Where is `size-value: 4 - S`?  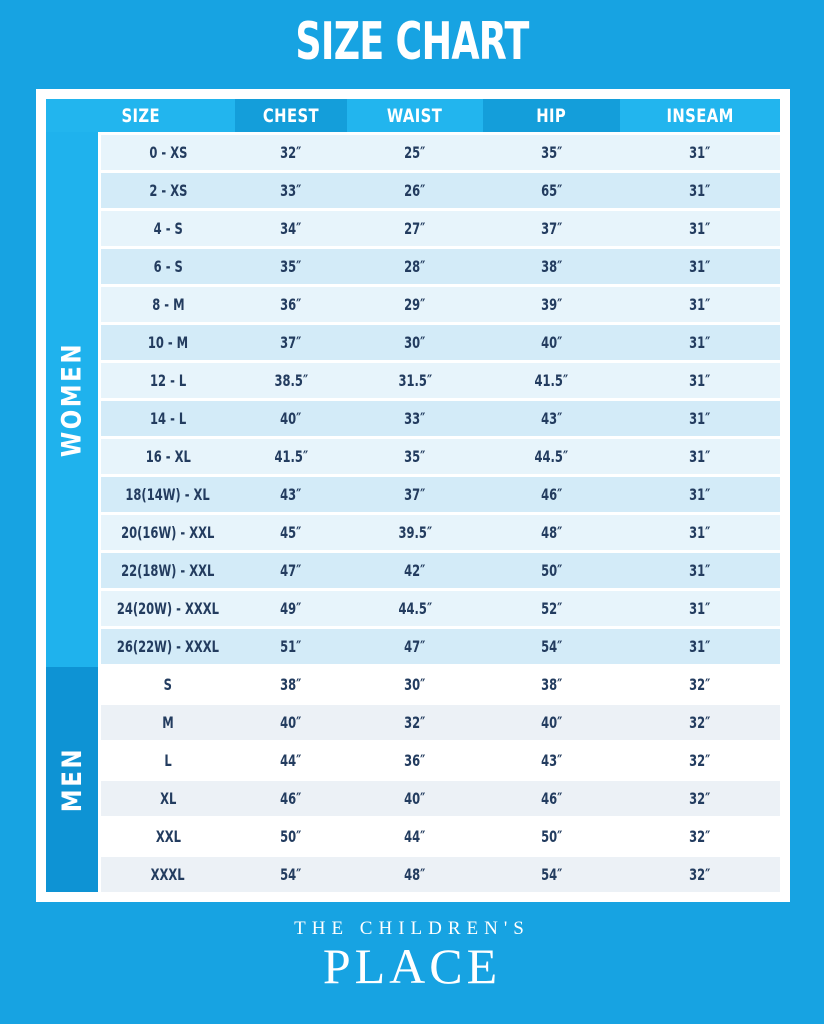 size-value: 4 - S is located at coordinates (168, 228).